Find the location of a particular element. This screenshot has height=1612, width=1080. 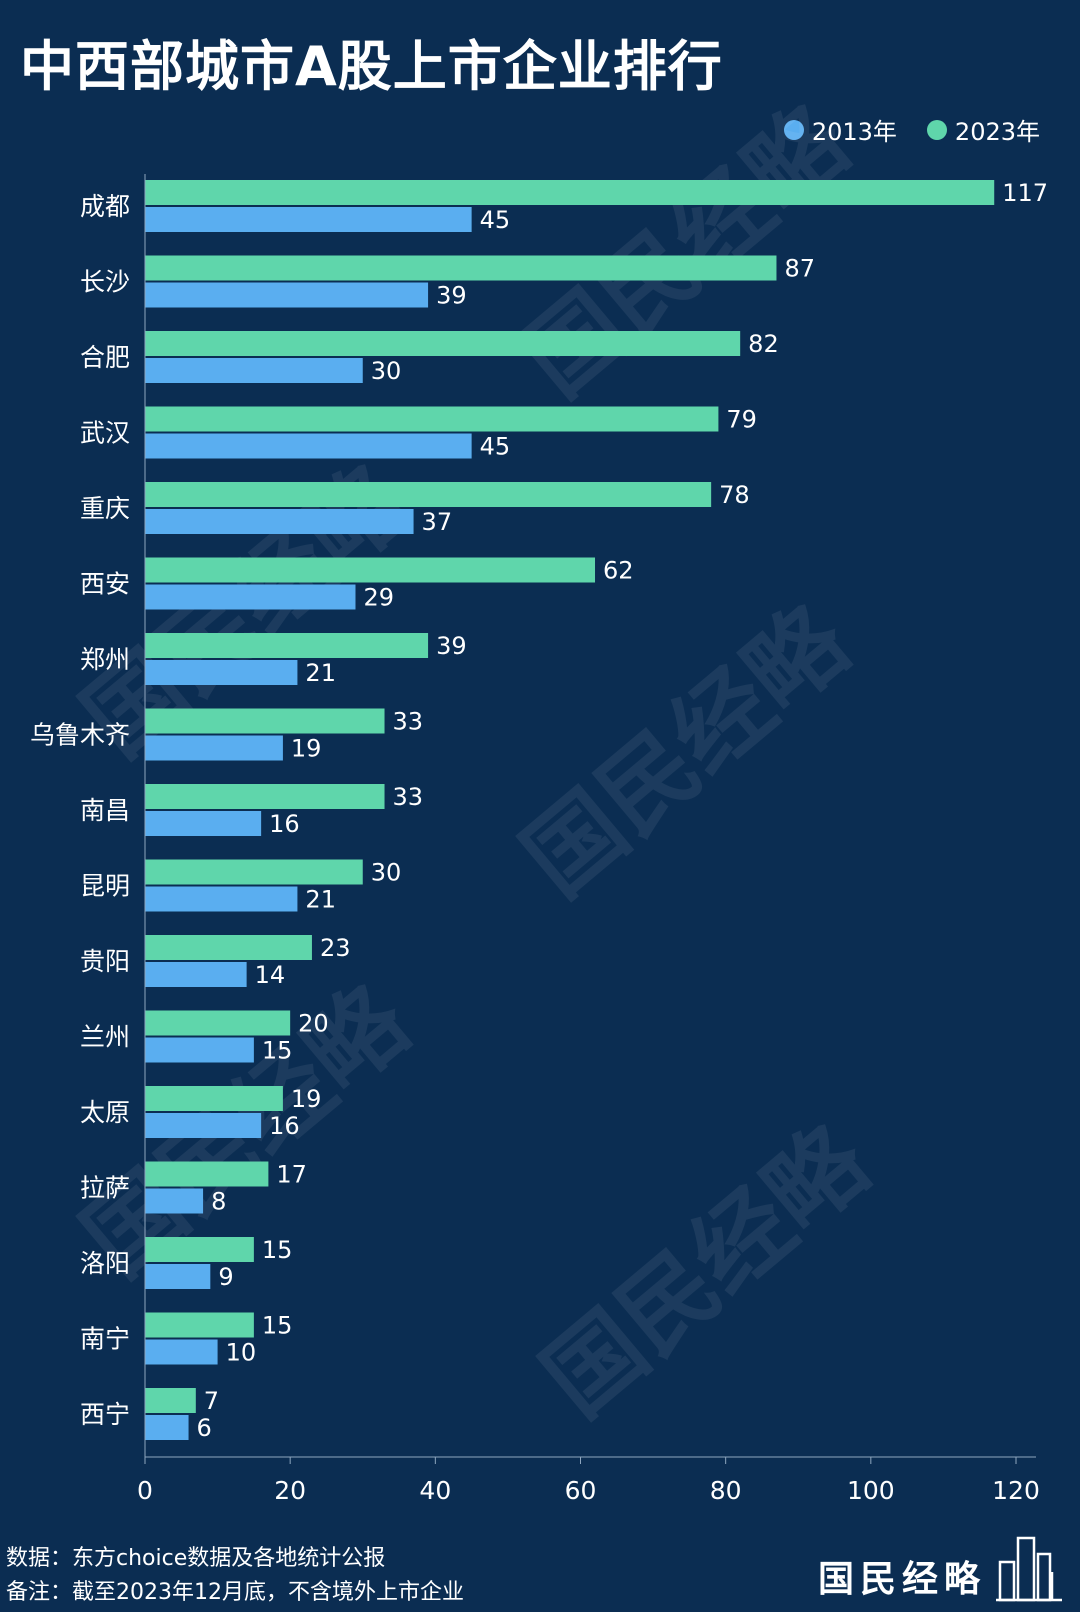

data-label-2023: 79 is located at coordinates (741, 420).